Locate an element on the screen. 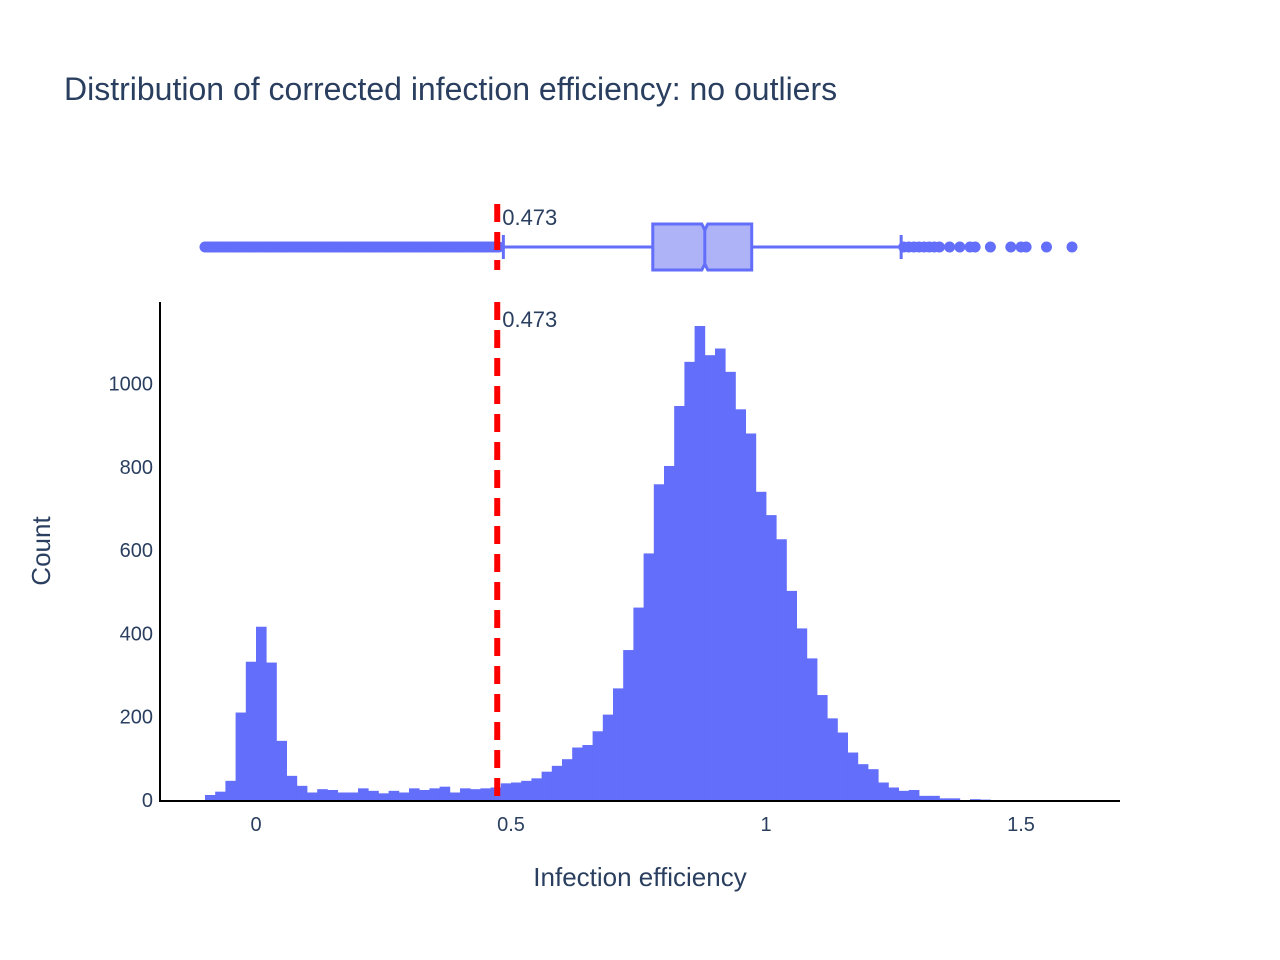 The width and height of the screenshot is (1280, 960). x-axis-title: Infection efficiency is located at coordinates (639, 877).